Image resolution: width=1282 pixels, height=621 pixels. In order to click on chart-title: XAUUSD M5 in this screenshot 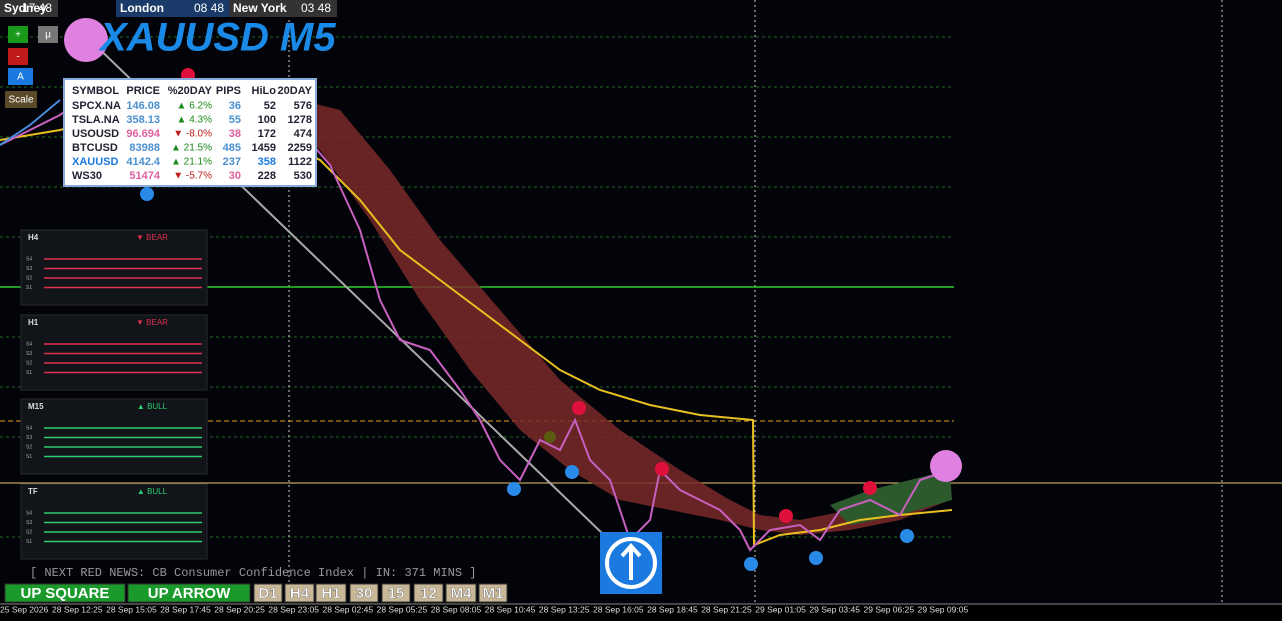, I will do `click(217, 38)`.